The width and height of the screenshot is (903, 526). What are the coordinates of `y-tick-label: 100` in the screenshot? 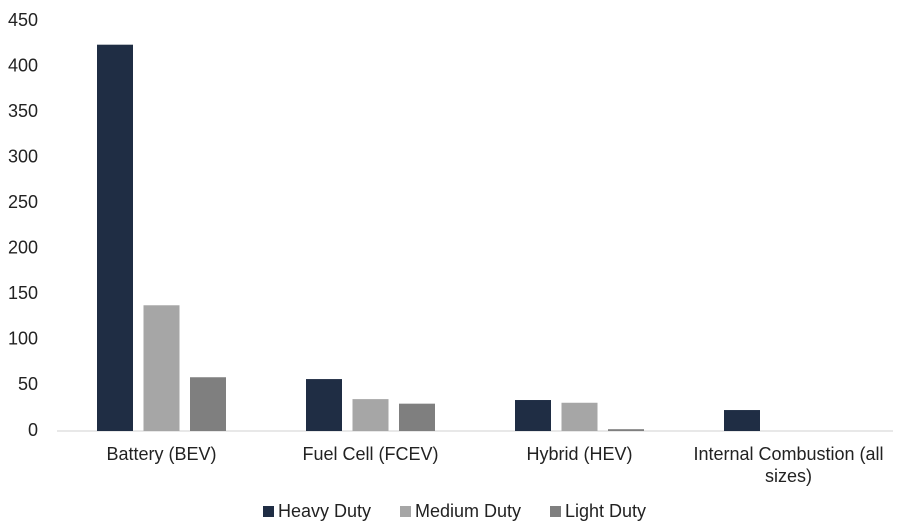 It's located at (23, 339).